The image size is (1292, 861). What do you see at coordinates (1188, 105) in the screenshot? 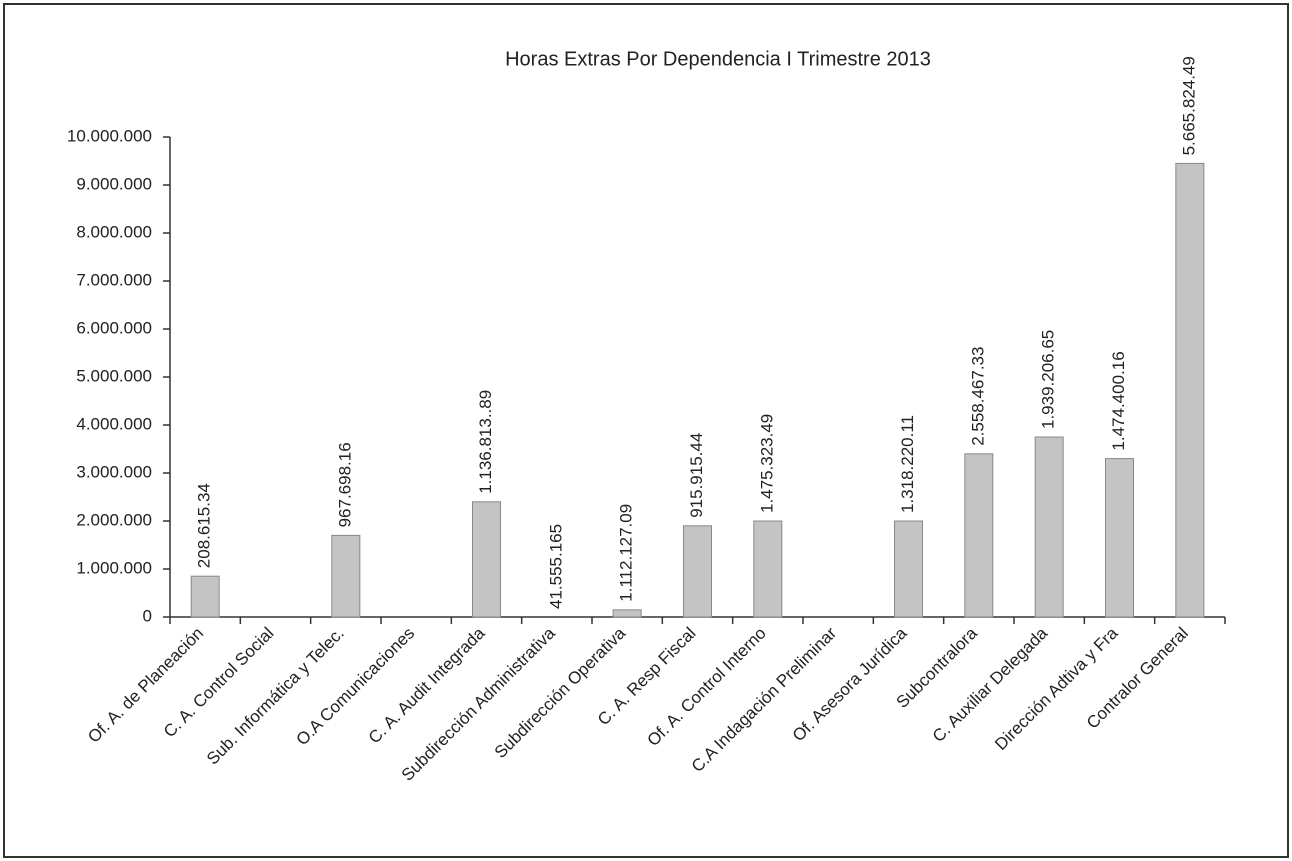
I see `value-label: 5.665.824.49` at bounding box center [1188, 105].